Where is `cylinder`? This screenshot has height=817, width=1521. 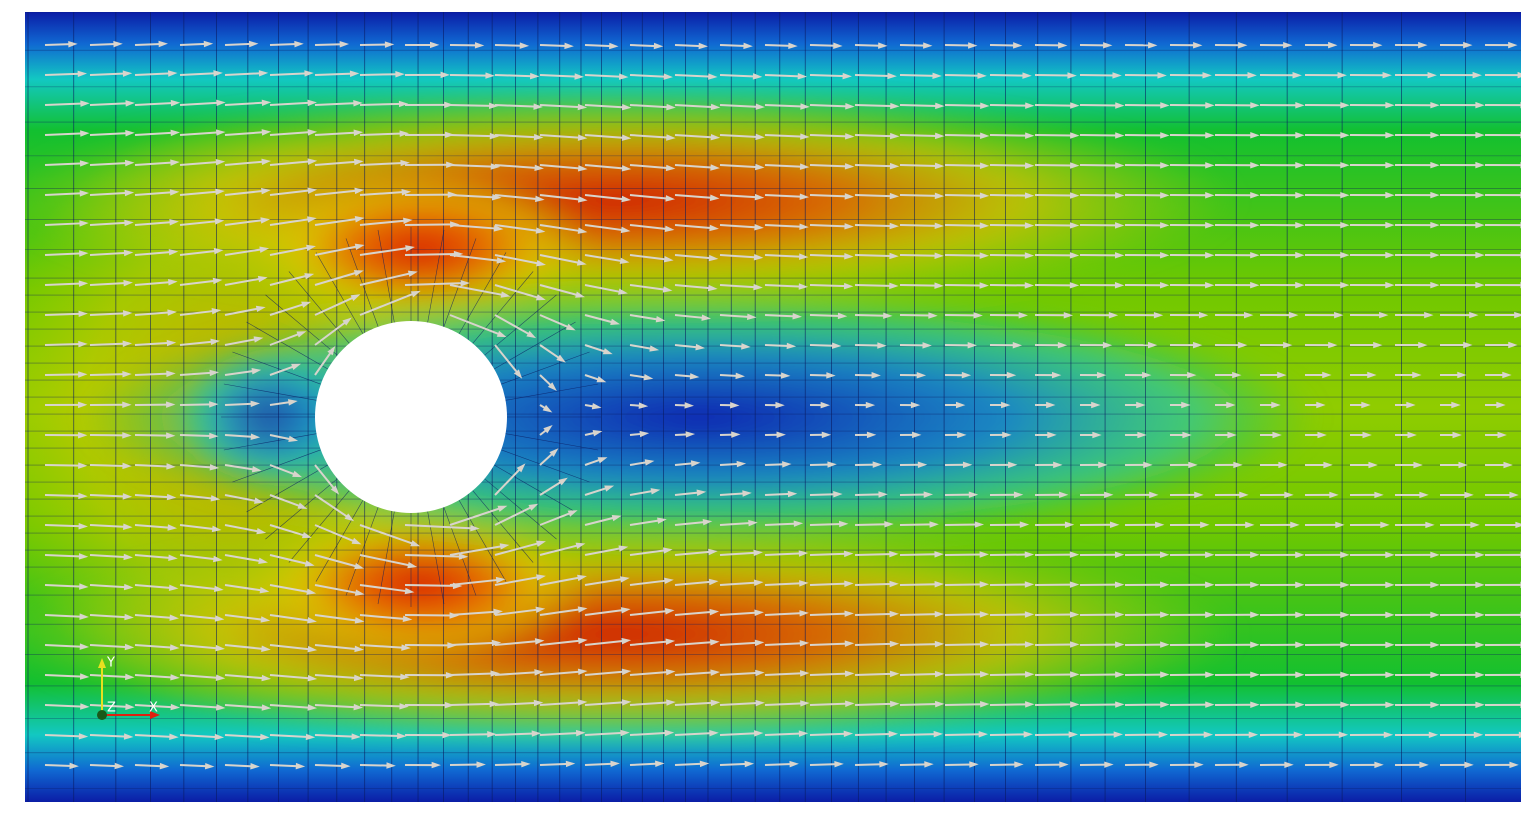 cylinder is located at coordinates (411, 417).